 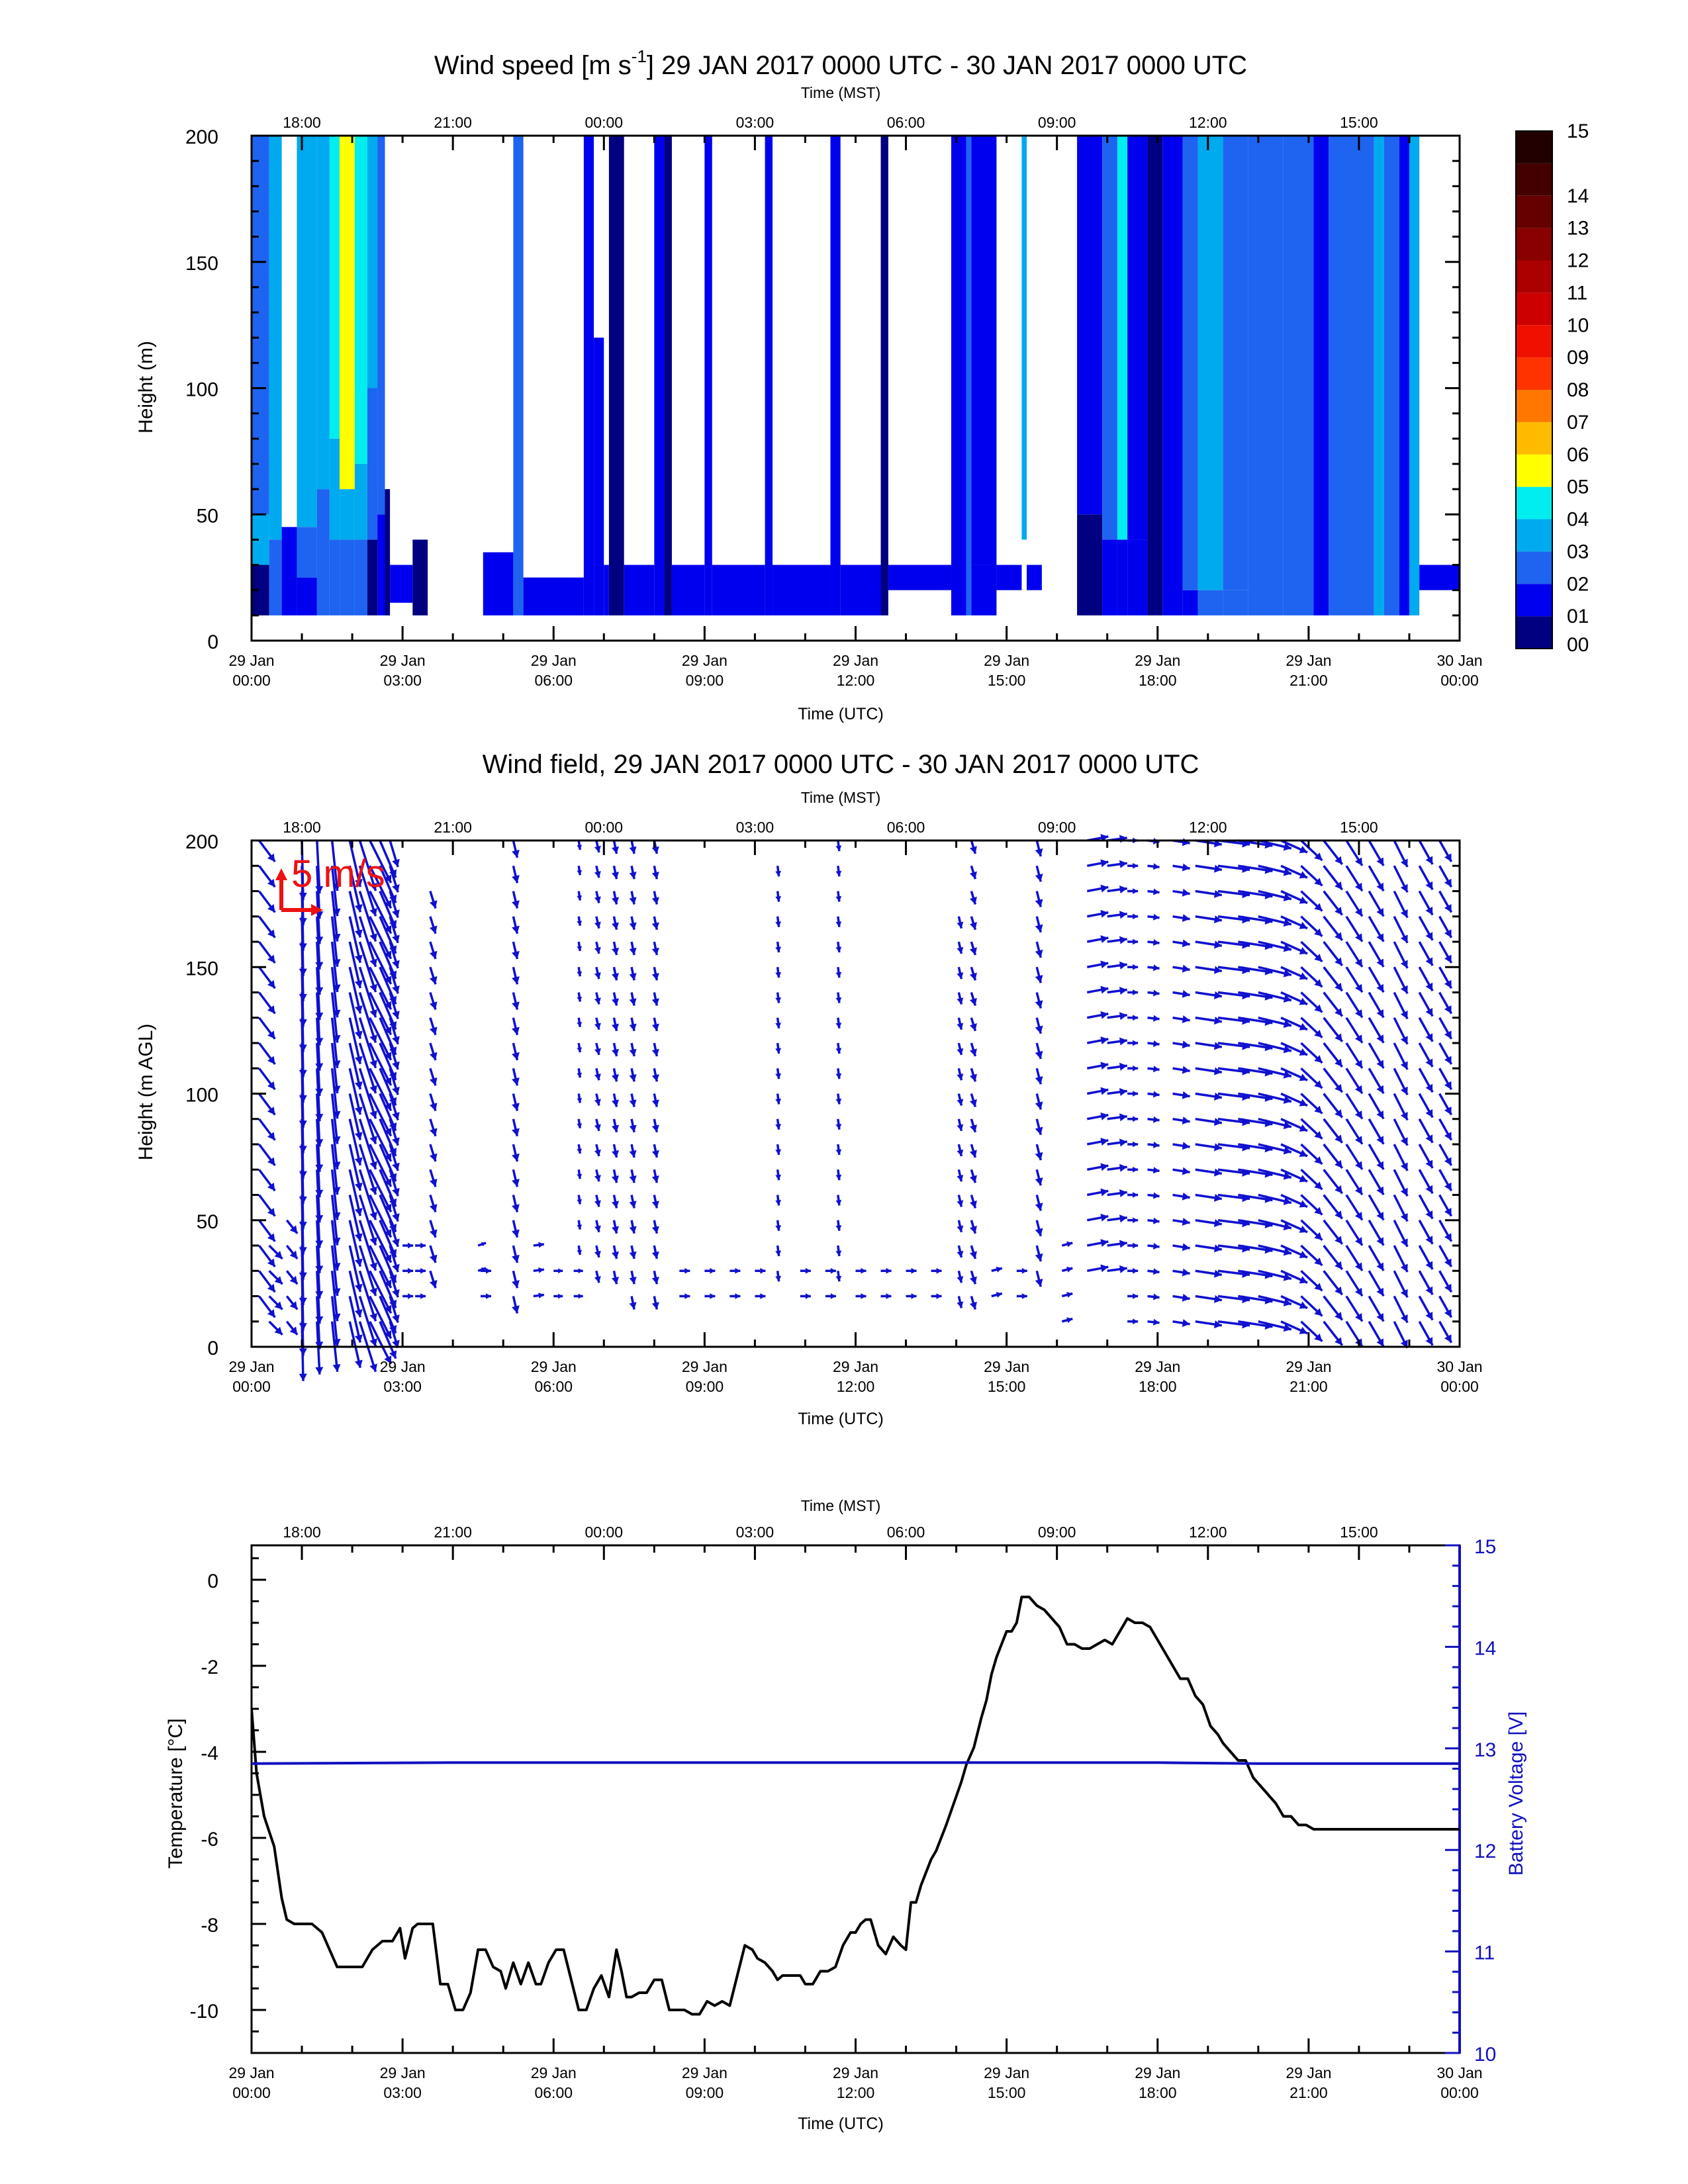 I want to click on mst-tick-label: 12:00, so click(x=1208, y=827).